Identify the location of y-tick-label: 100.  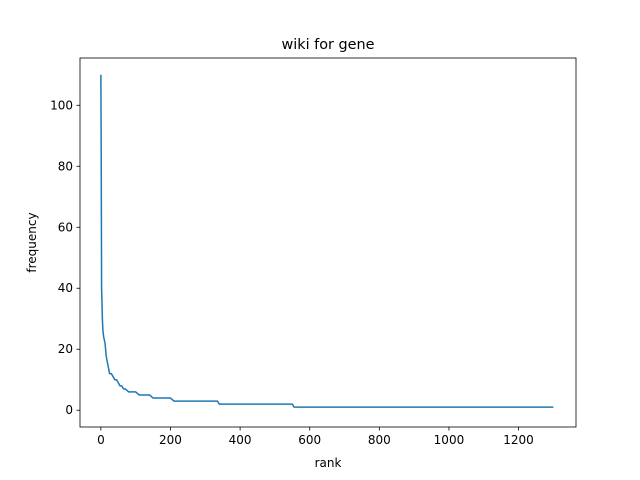
(61, 105).